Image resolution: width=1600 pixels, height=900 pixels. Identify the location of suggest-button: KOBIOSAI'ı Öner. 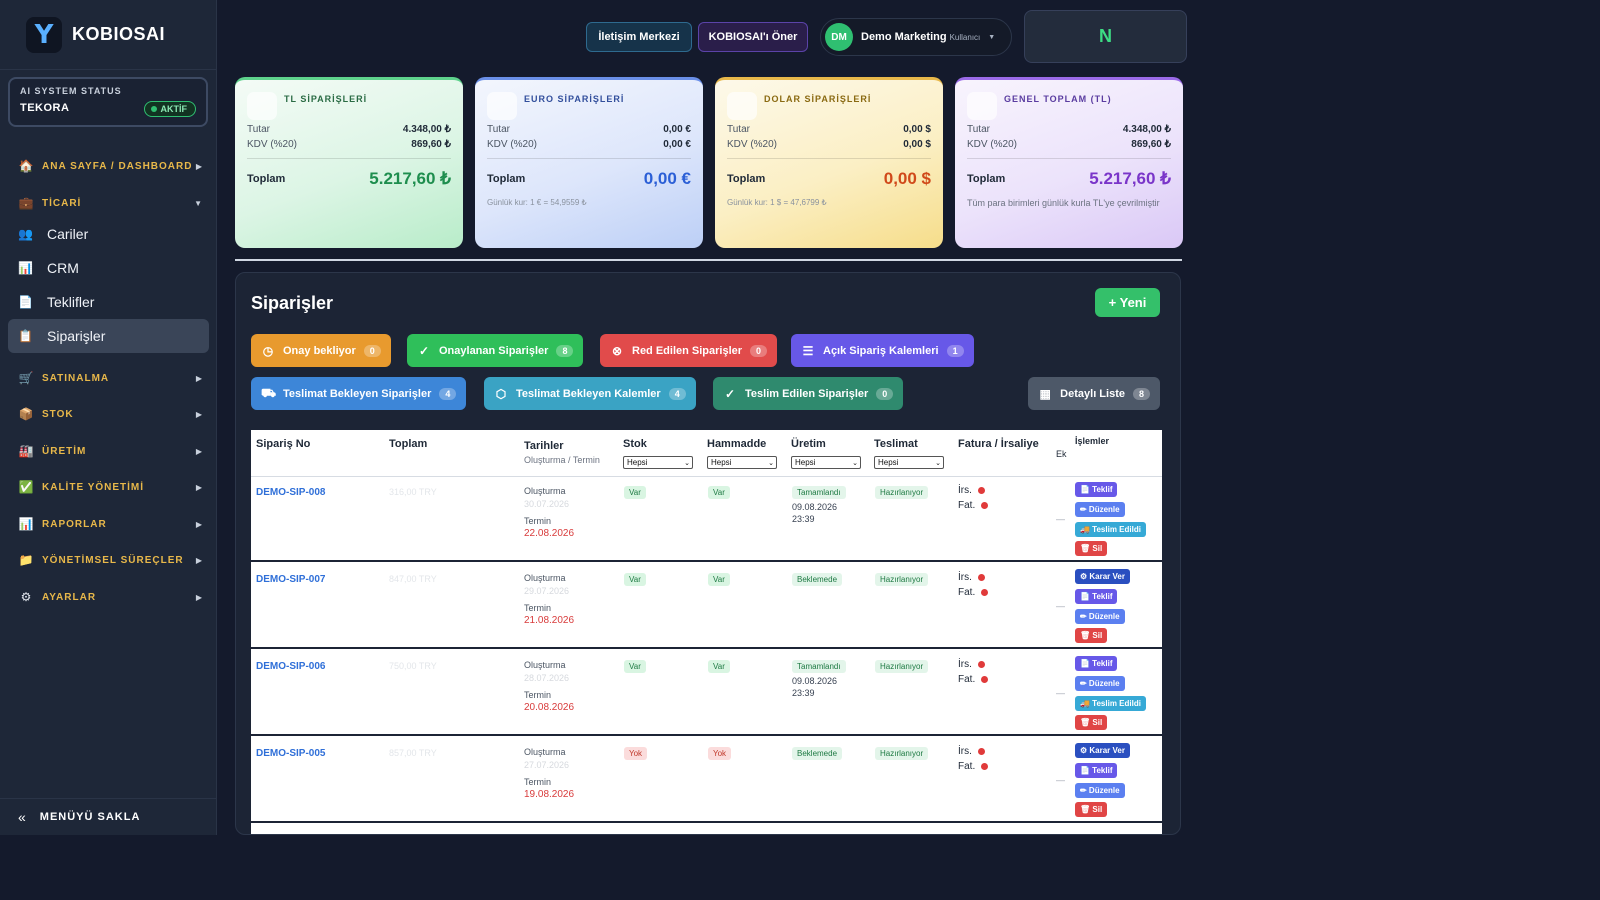
(753, 37).